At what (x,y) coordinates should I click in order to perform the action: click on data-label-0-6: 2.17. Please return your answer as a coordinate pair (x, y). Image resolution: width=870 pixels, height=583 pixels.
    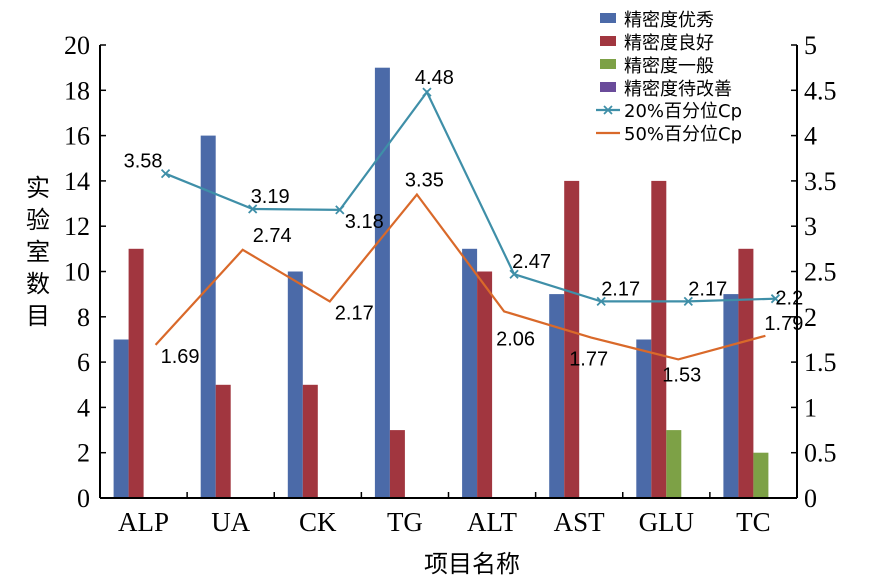
    Looking at the image, I should click on (707, 289).